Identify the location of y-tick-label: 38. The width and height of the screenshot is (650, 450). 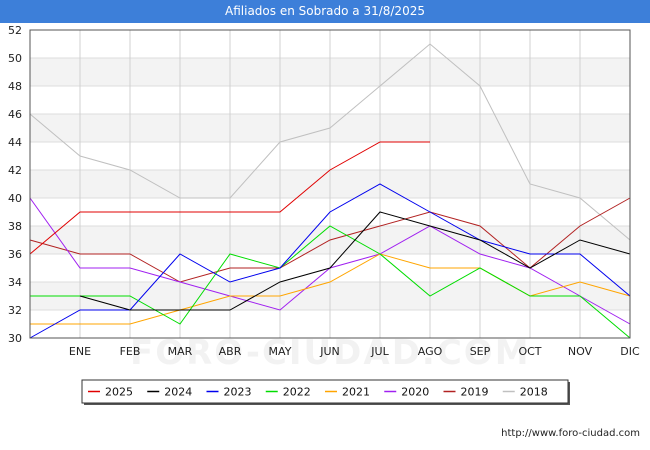
(15, 226).